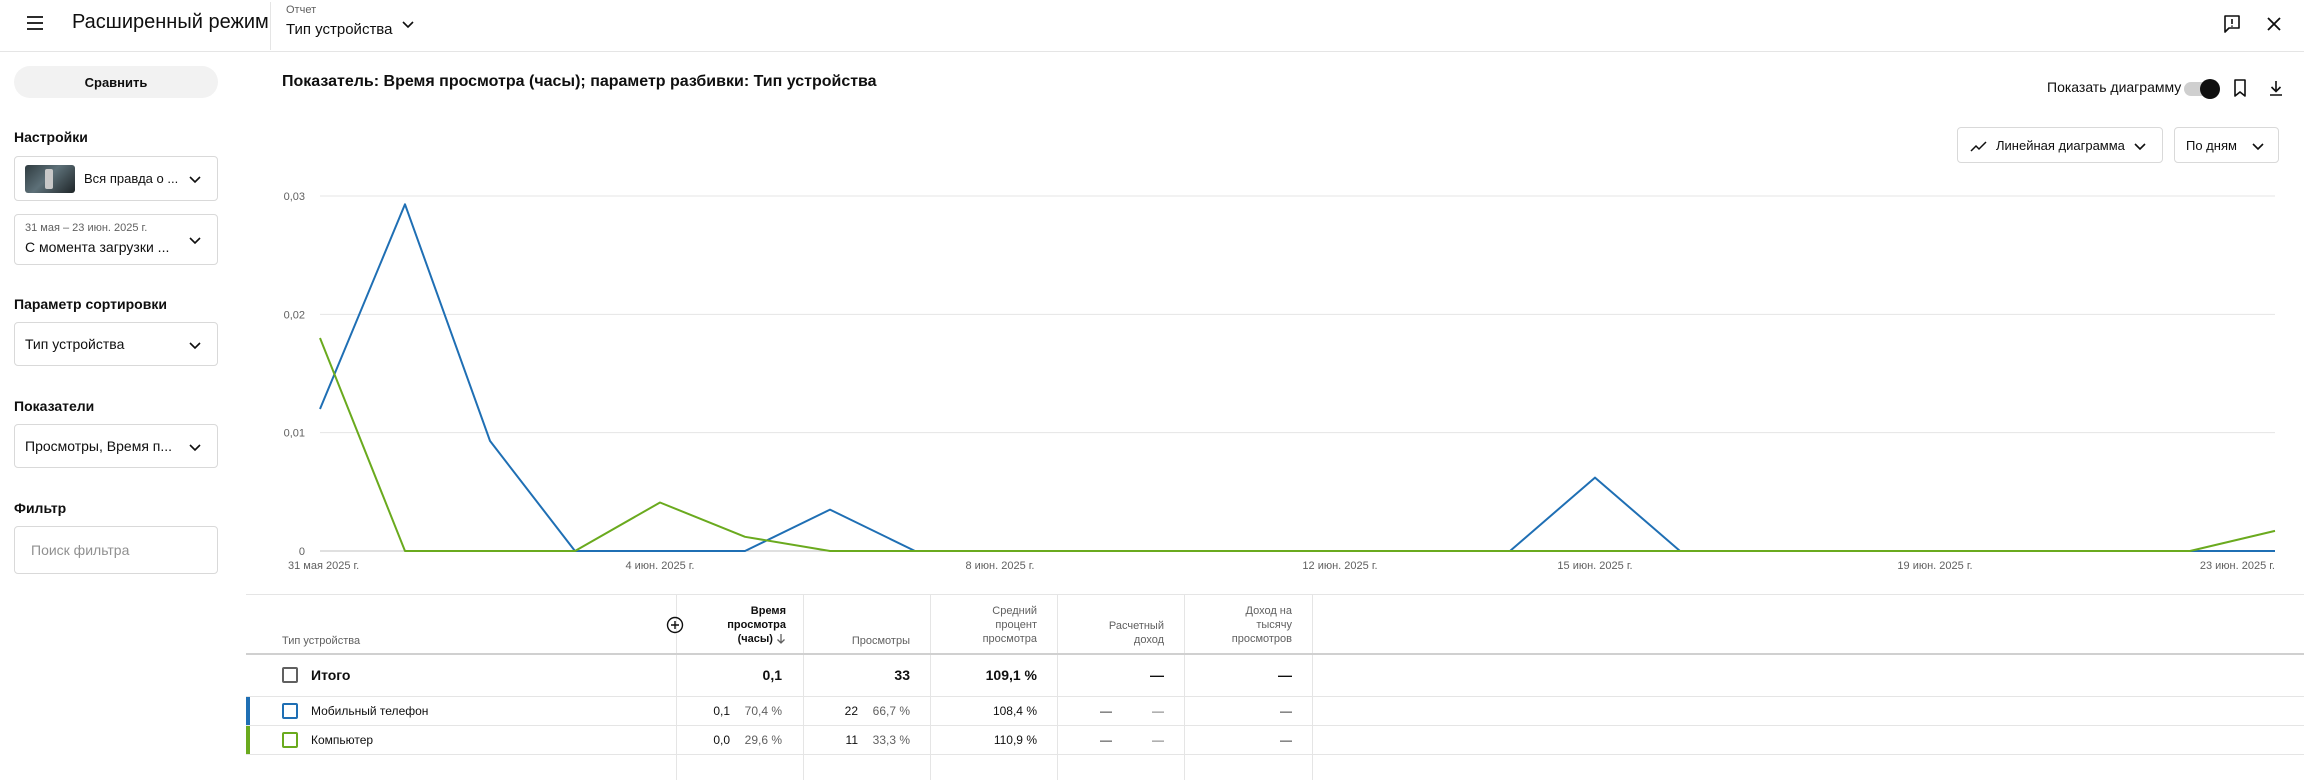  Describe the element at coordinates (116, 550) in the screenshot. I see `filter-search-input` at that location.